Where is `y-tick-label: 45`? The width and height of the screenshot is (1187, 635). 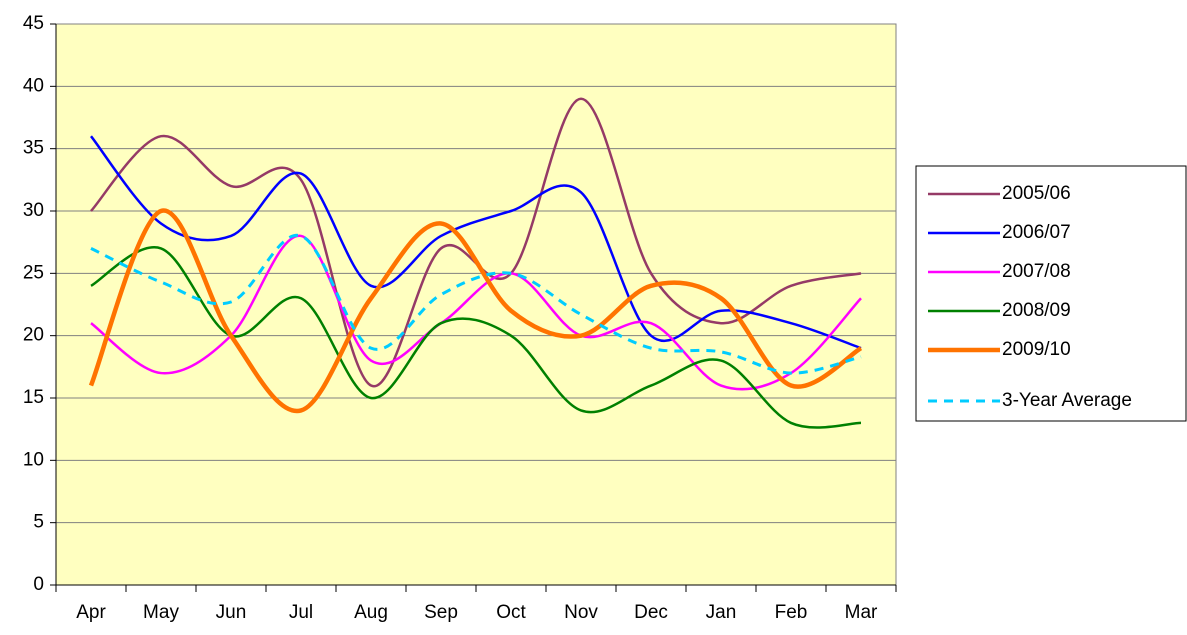
y-tick-label: 45 is located at coordinates (33, 23).